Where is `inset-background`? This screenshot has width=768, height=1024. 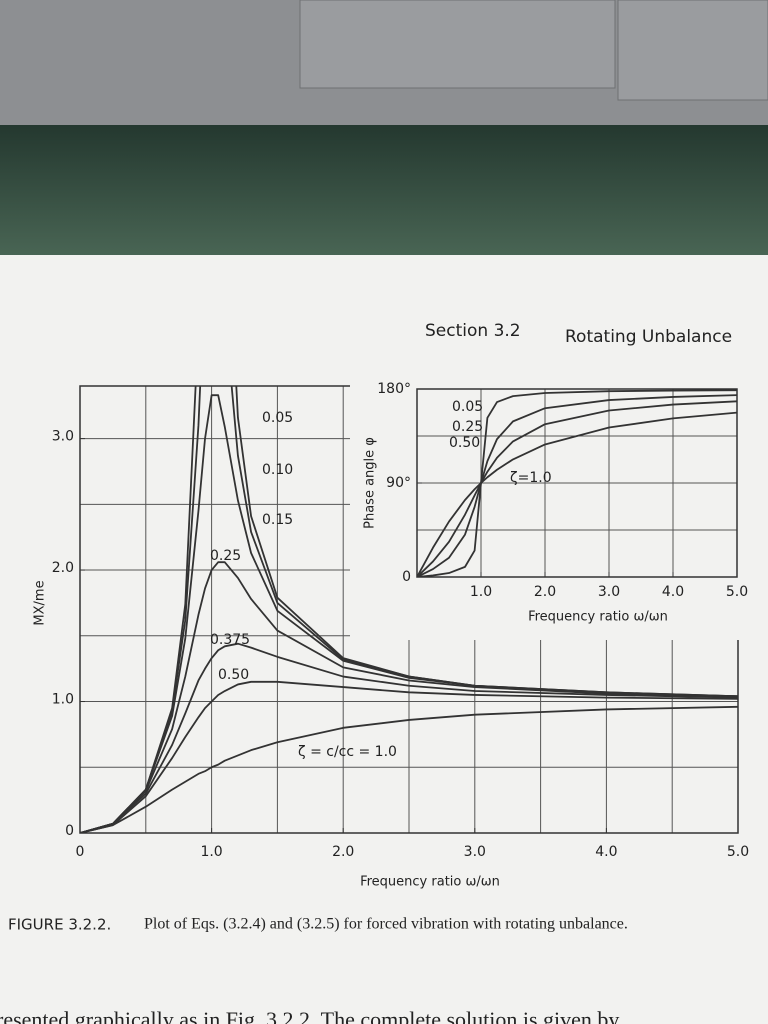
inset-background is located at coordinates (546, 509).